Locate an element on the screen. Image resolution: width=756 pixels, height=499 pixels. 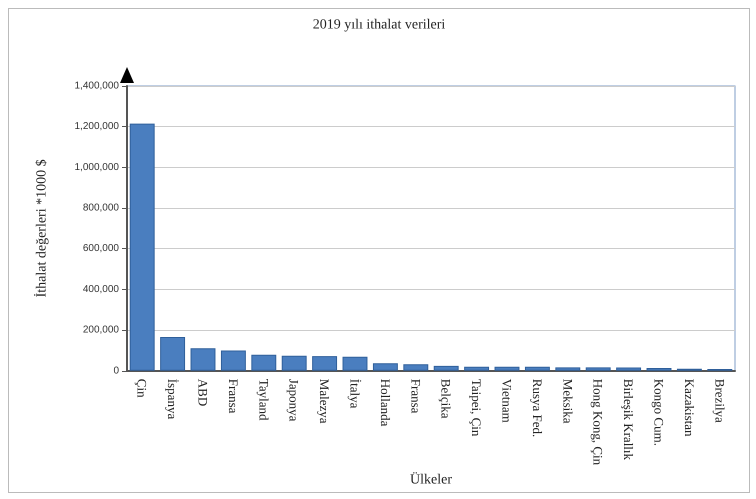
x-tick-label: Meksika is located at coordinates (568, 401).